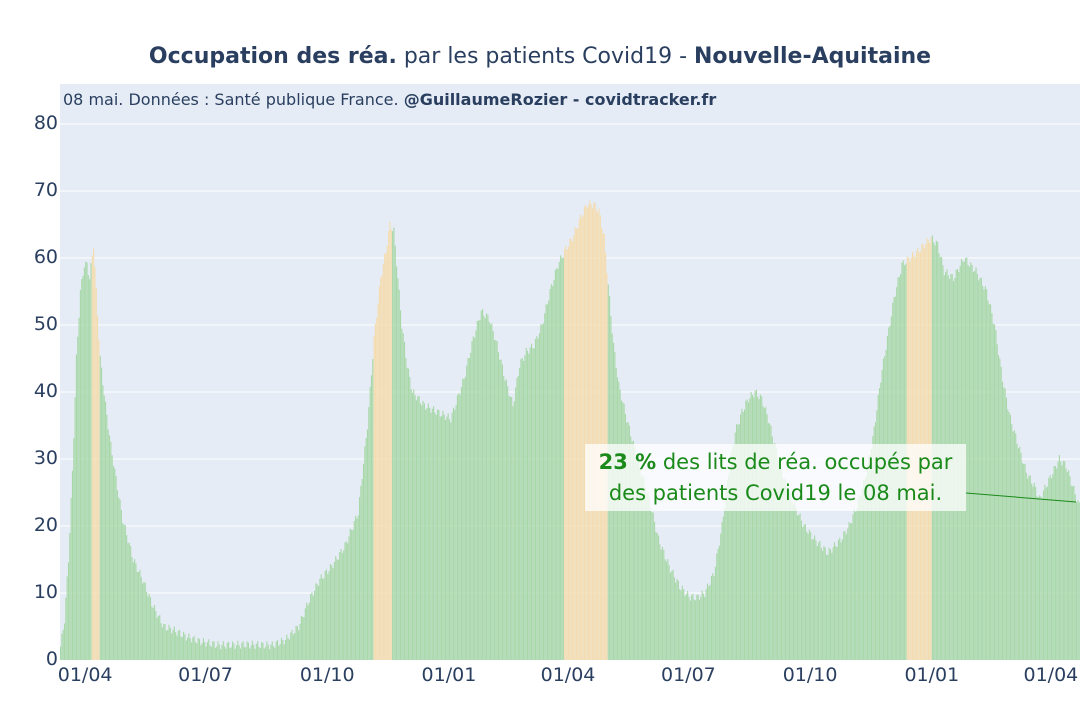 This screenshot has width=1080, height=720. I want to click on annotation-percent: 23 %, so click(627, 462).